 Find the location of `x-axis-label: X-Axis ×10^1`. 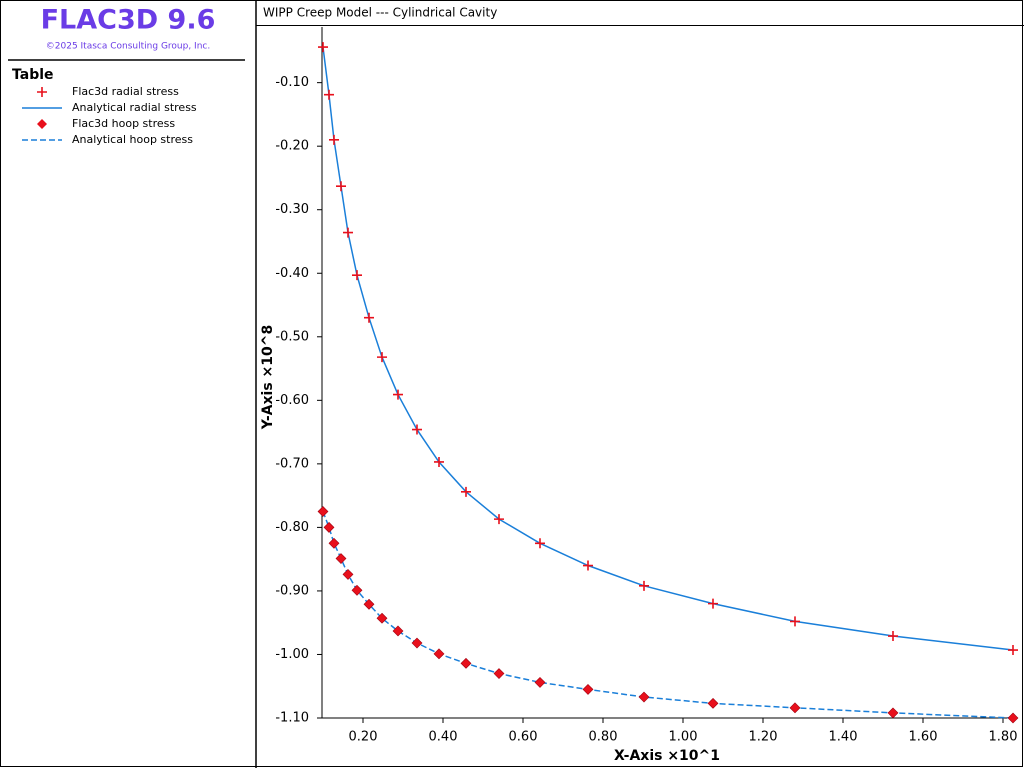

x-axis-label: X-Axis ×10^1 is located at coordinates (667, 756).